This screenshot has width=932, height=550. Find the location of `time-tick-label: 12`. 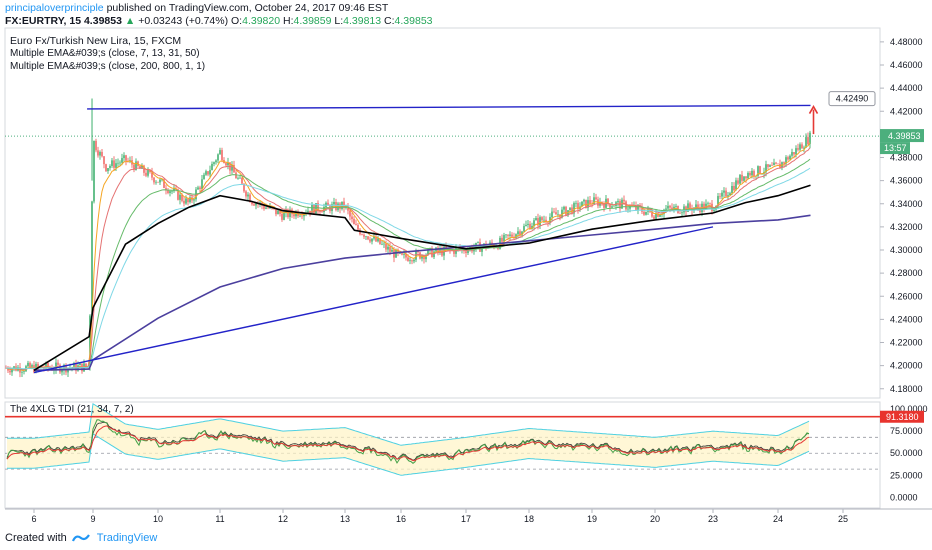

time-tick-label: 12 is located at coordinates (283, 519).